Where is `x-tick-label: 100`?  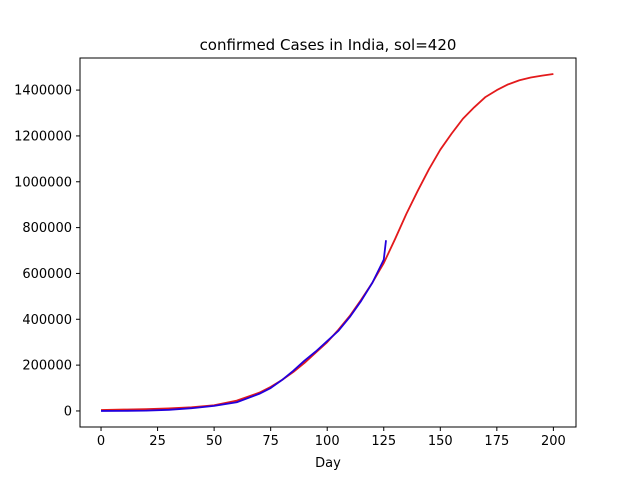 x-tick-label: 100 is located at coordinates (327, 441).